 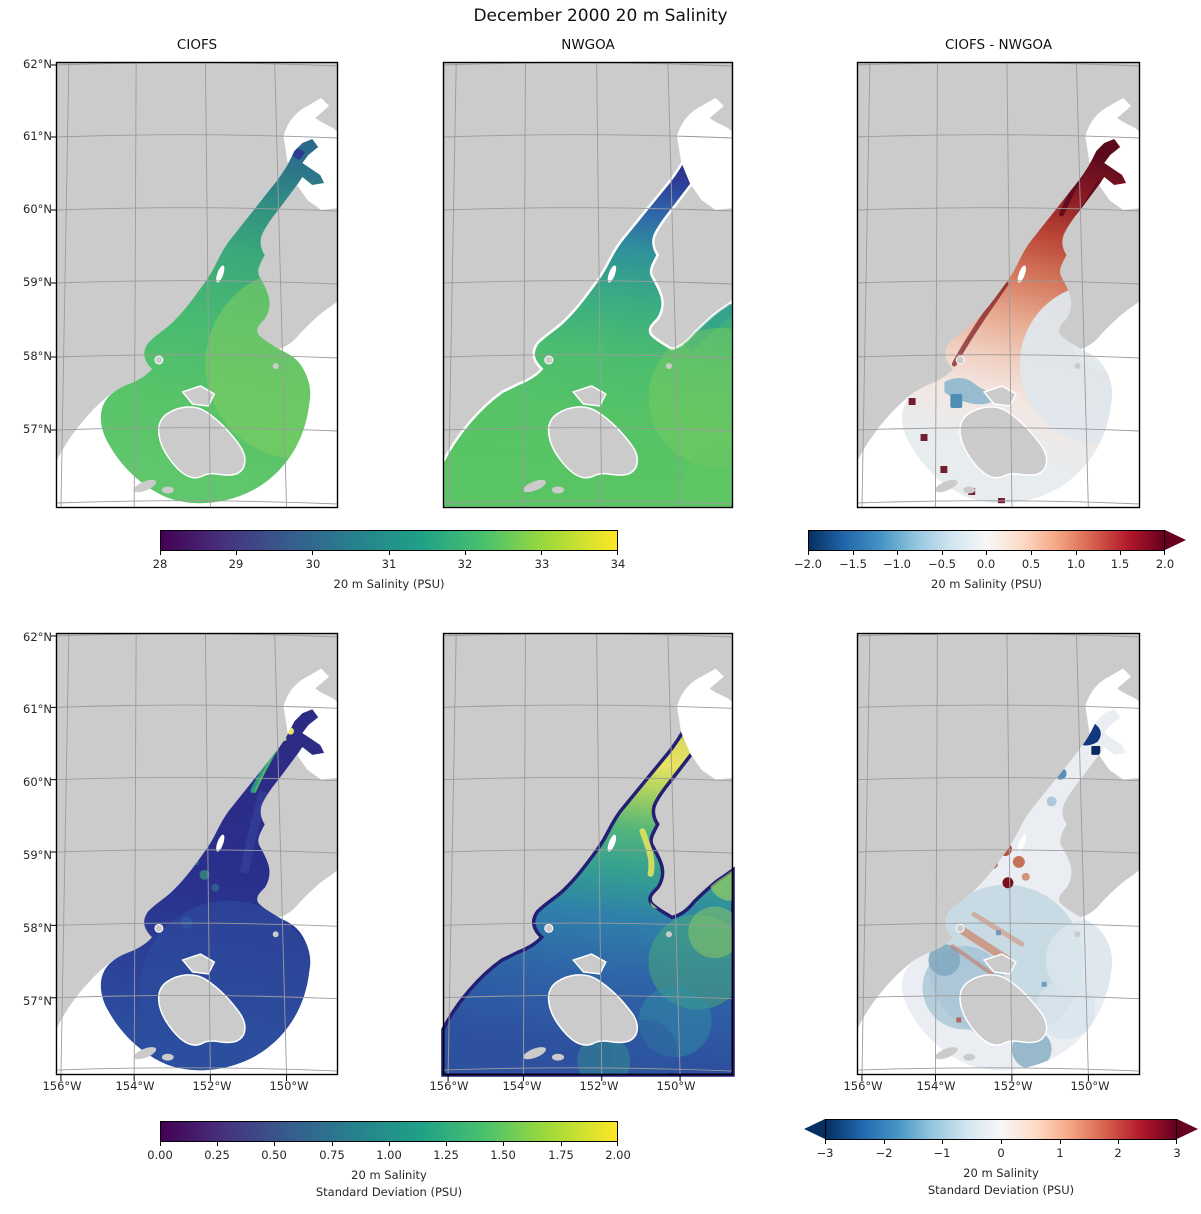 I want to click on colorbar-std-label-line2: Standard Deviation (PSU), so click(x=389, y=1192).